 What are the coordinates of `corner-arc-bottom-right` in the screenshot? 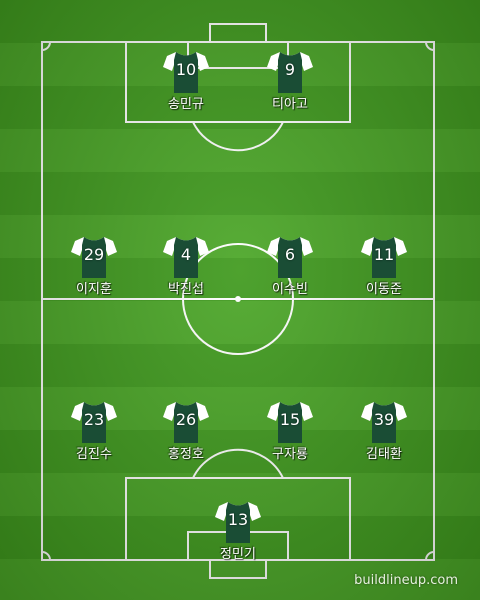 It's located at (430, 556).